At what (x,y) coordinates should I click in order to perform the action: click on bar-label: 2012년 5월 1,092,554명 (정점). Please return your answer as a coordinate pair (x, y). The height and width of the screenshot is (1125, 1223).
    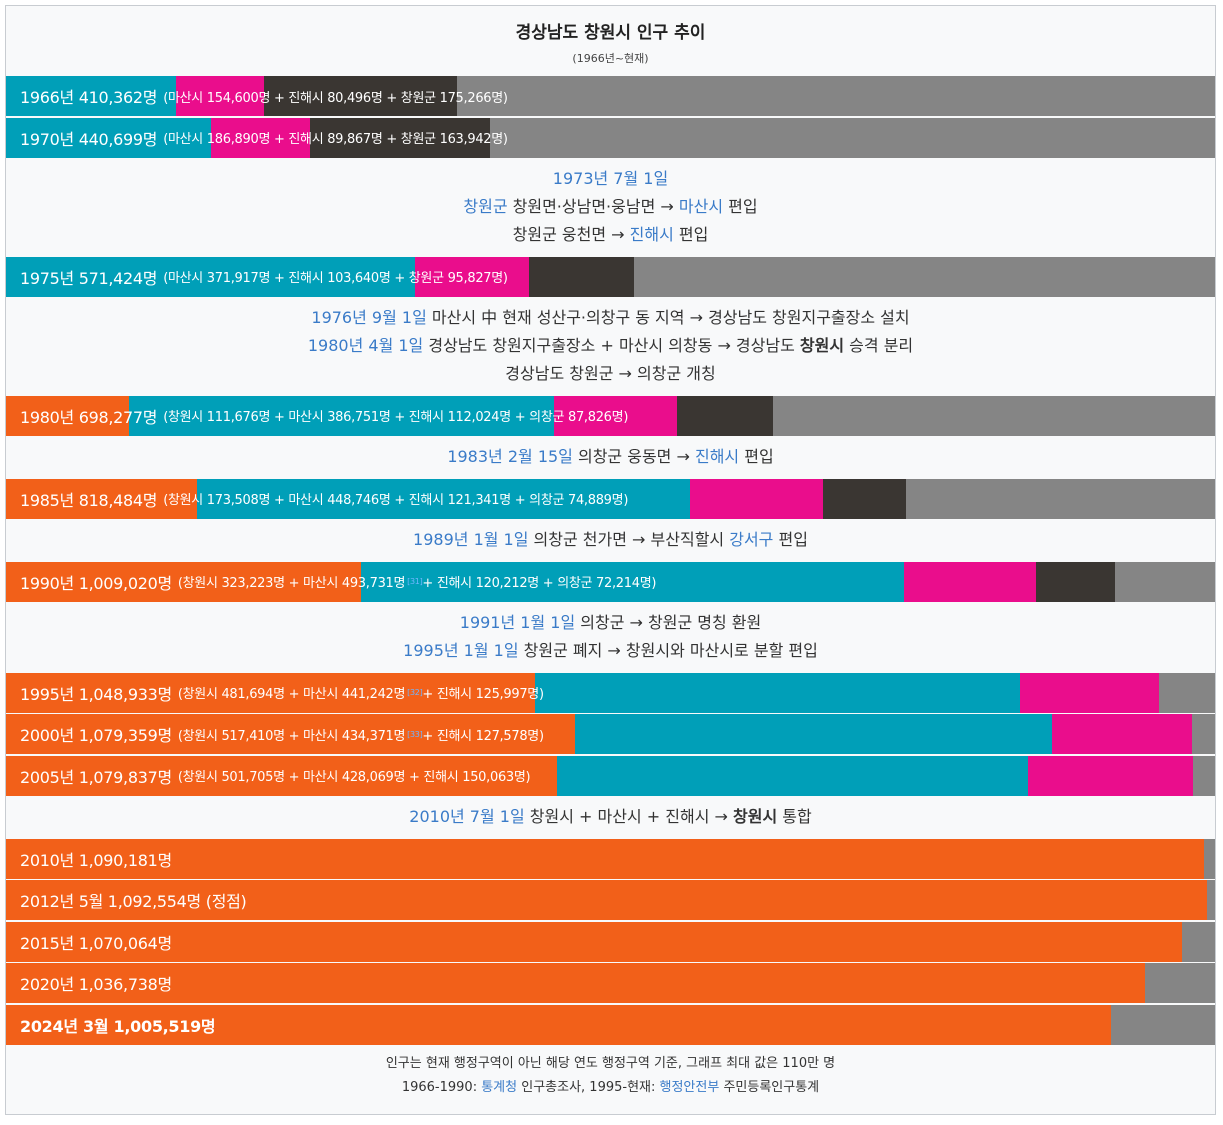
    Looking at the image, I should click on (133, 900).